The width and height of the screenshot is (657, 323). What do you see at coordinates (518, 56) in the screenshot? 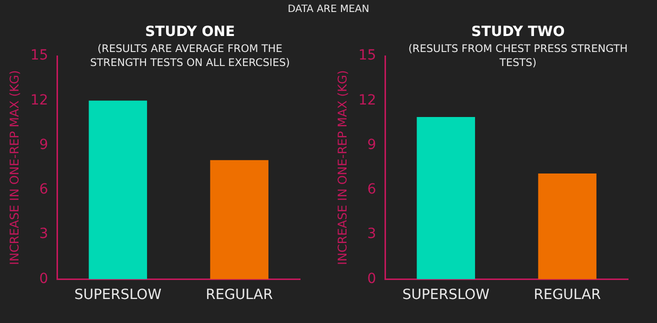
I see `chart-subtitle: (RESULTS FROM CHEST PRESS STRENGTH TESTS)` at bounding box center [518, 56].